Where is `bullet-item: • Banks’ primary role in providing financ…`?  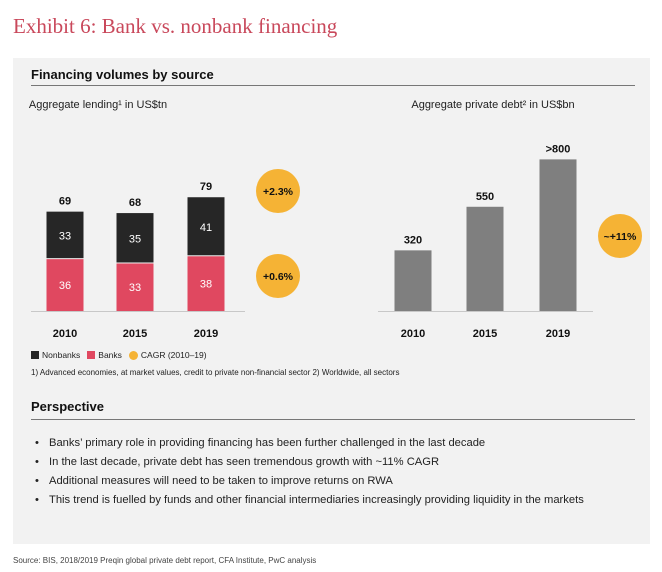 bullet-item: • Banks’ primary role in providing financ… is located at coordinates (338, 443).